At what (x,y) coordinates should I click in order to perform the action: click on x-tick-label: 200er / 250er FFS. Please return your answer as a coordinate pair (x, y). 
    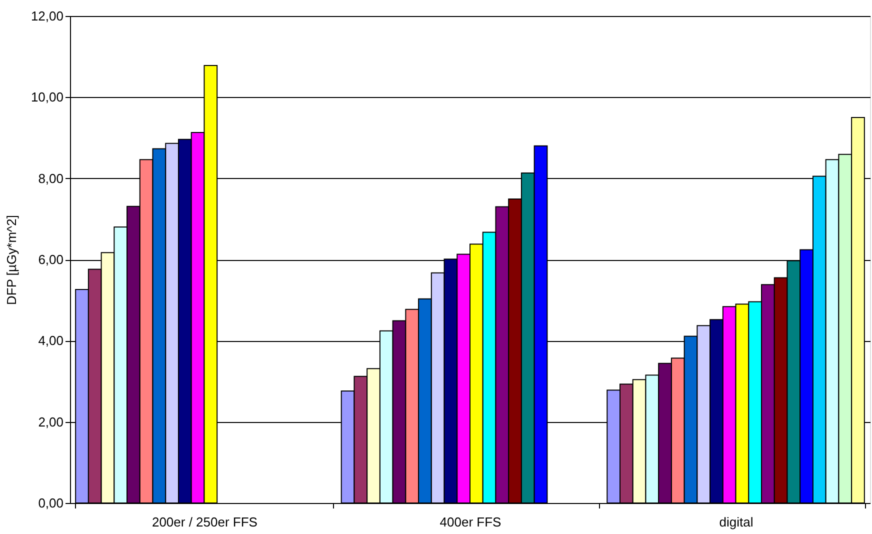
    Looking at the image, I should click on (205, 522).